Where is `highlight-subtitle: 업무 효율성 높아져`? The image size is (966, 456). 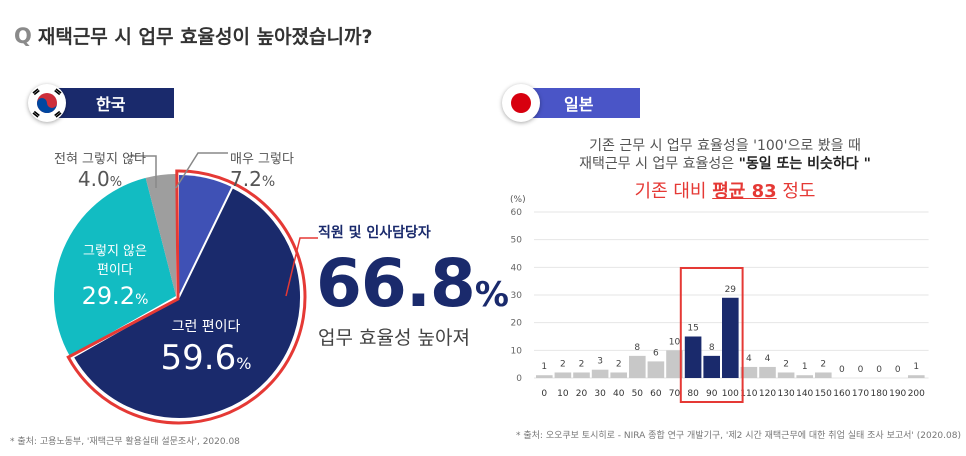 highlight-subtitle: 업무 효율성 높아져 is located at coordinates (394, 338).